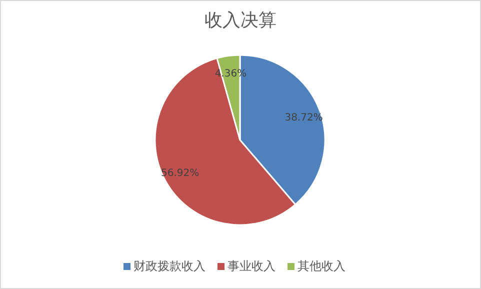 The height and width of the screenshot is (289, 481). What do you see at coordinates (322, 266) in the screenshot?
I see `legend-label: 其他收入` at bounding box center [322, 266].